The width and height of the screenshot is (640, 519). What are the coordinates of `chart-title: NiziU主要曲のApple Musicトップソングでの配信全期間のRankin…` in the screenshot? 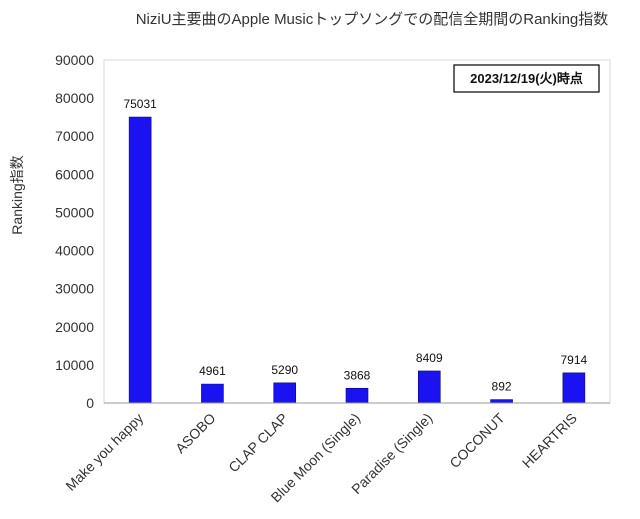 It's located at (372, 19).